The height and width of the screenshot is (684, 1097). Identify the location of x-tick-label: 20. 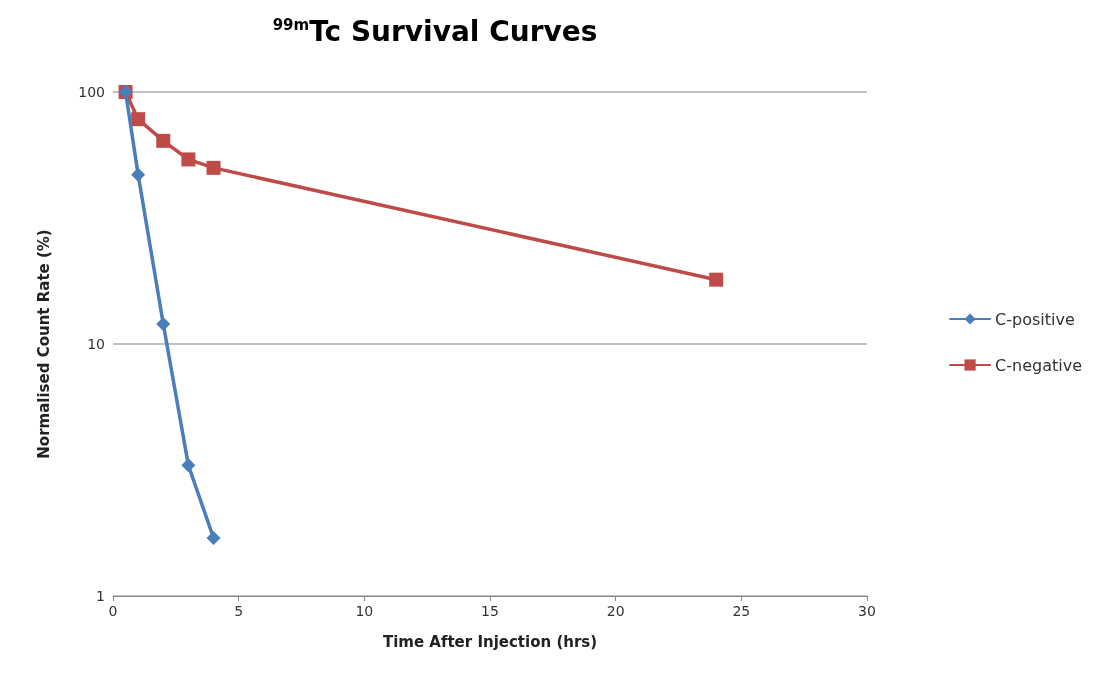
(615, 611).